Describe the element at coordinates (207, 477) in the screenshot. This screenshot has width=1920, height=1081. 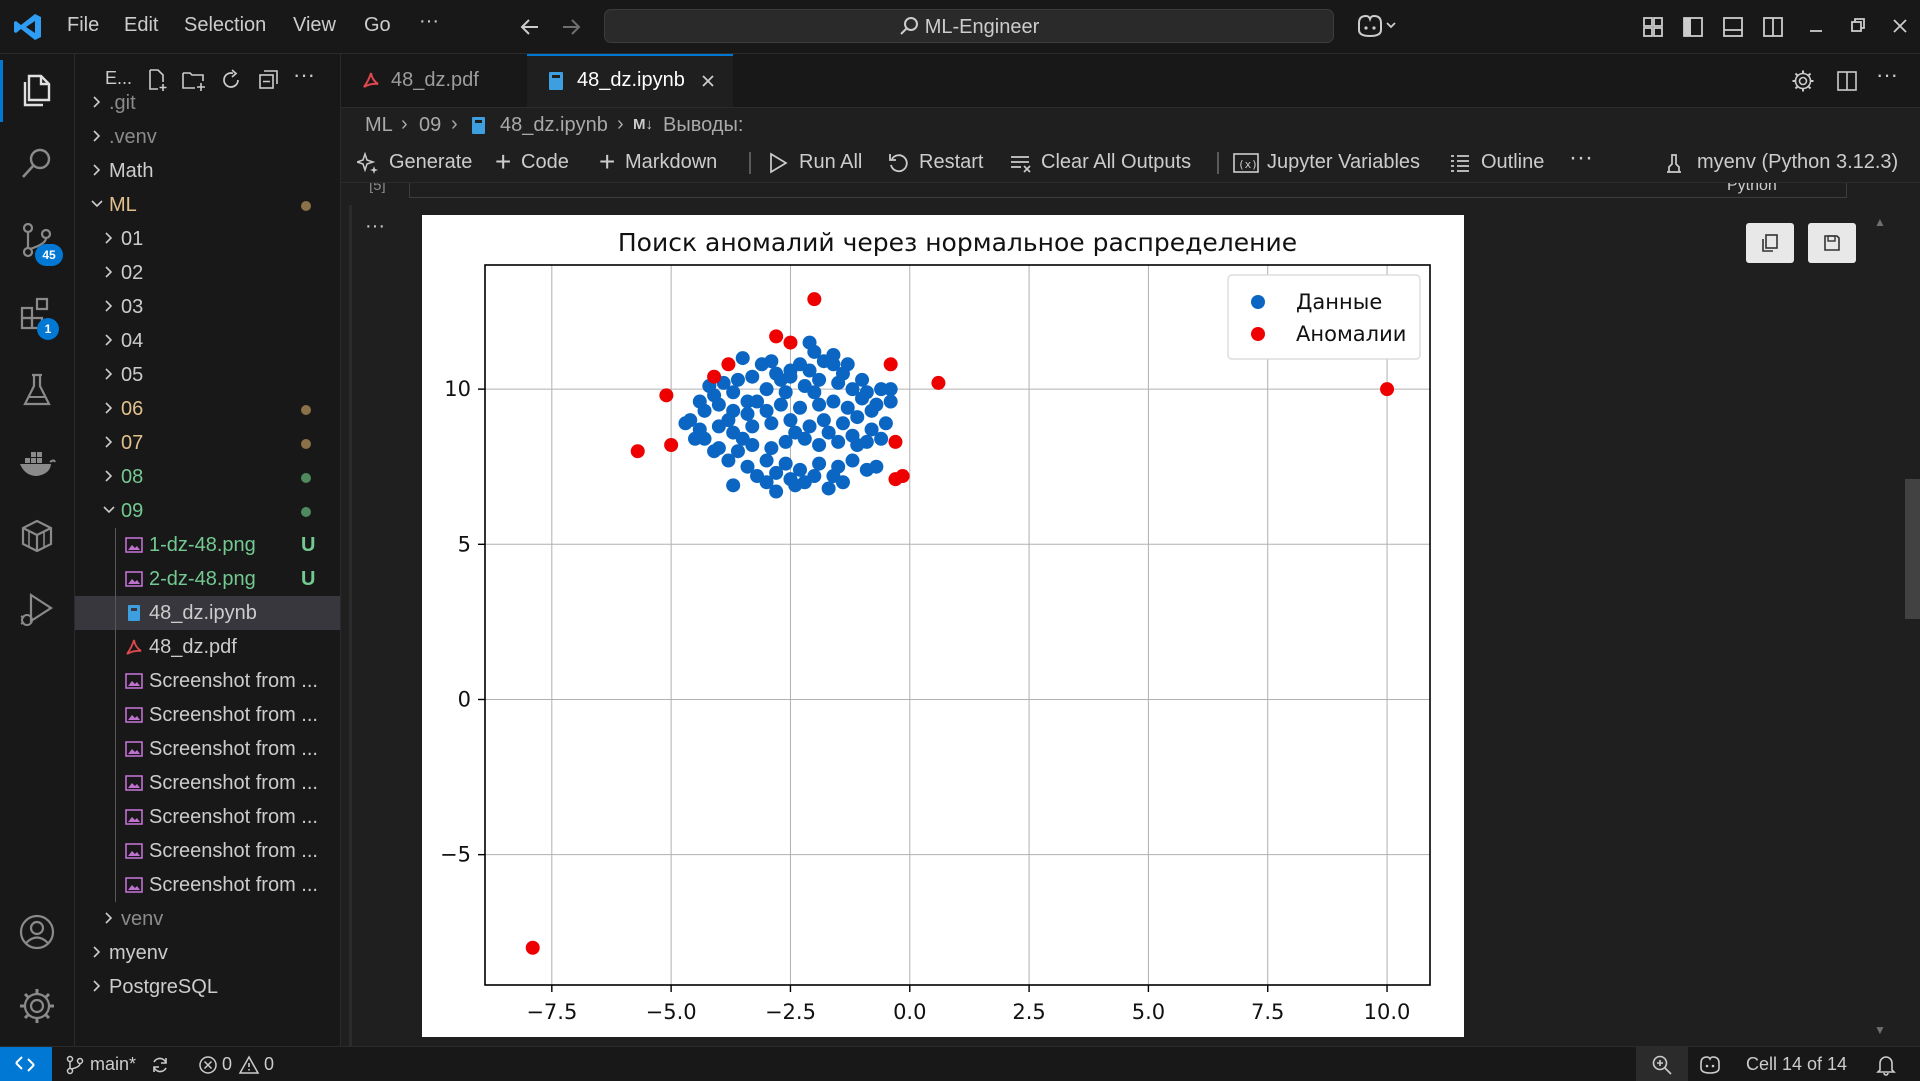
I see `tree-item: 08` at that location.